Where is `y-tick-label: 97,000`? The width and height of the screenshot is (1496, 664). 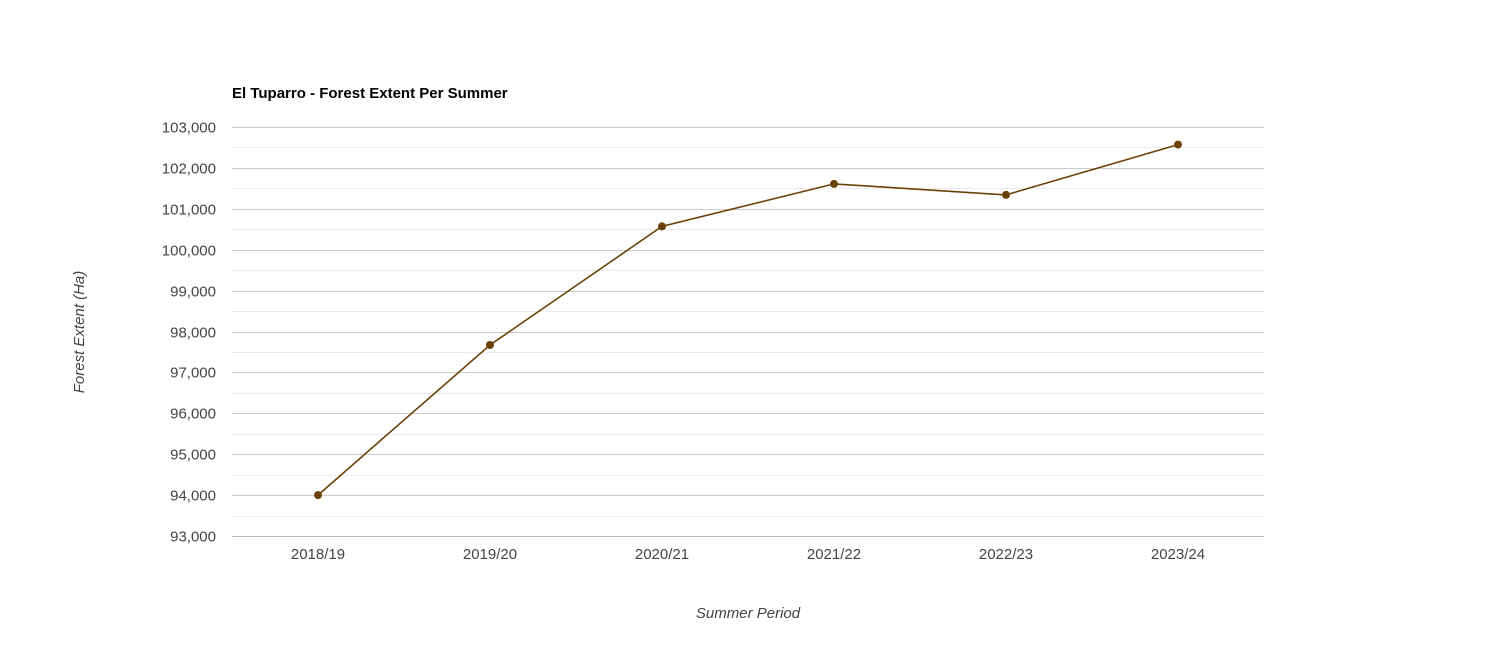
y-tick-label: 97,000 is located at coordinates (193, 373).